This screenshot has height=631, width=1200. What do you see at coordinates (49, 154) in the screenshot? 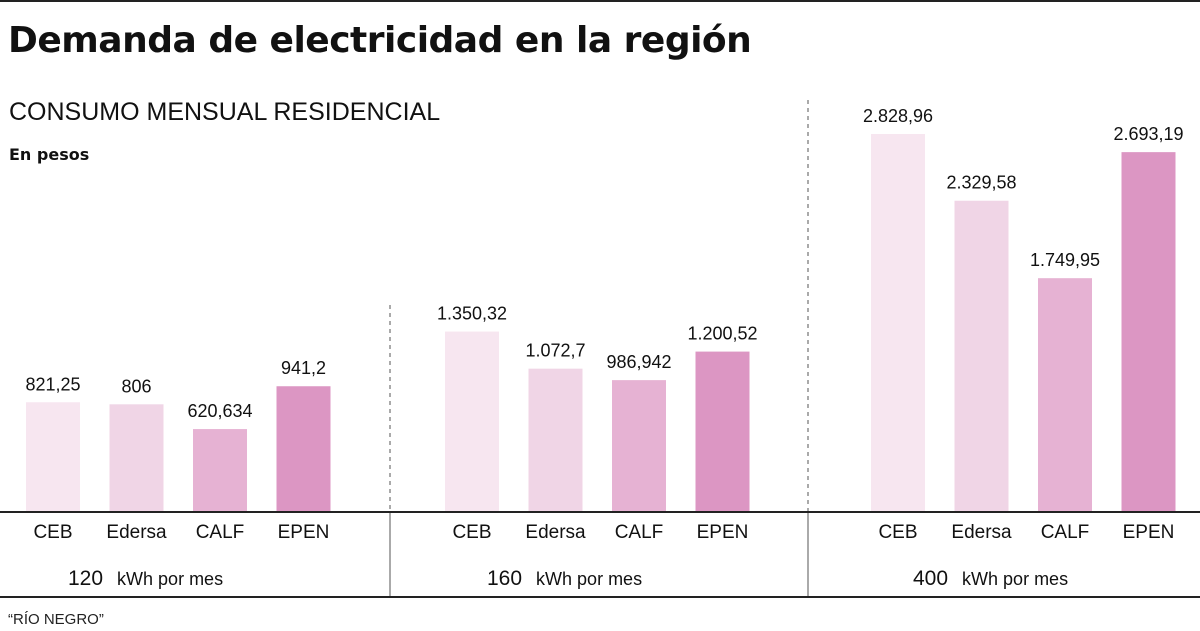
I see `unit-label: En pesos` at bounding box center [49, 154].